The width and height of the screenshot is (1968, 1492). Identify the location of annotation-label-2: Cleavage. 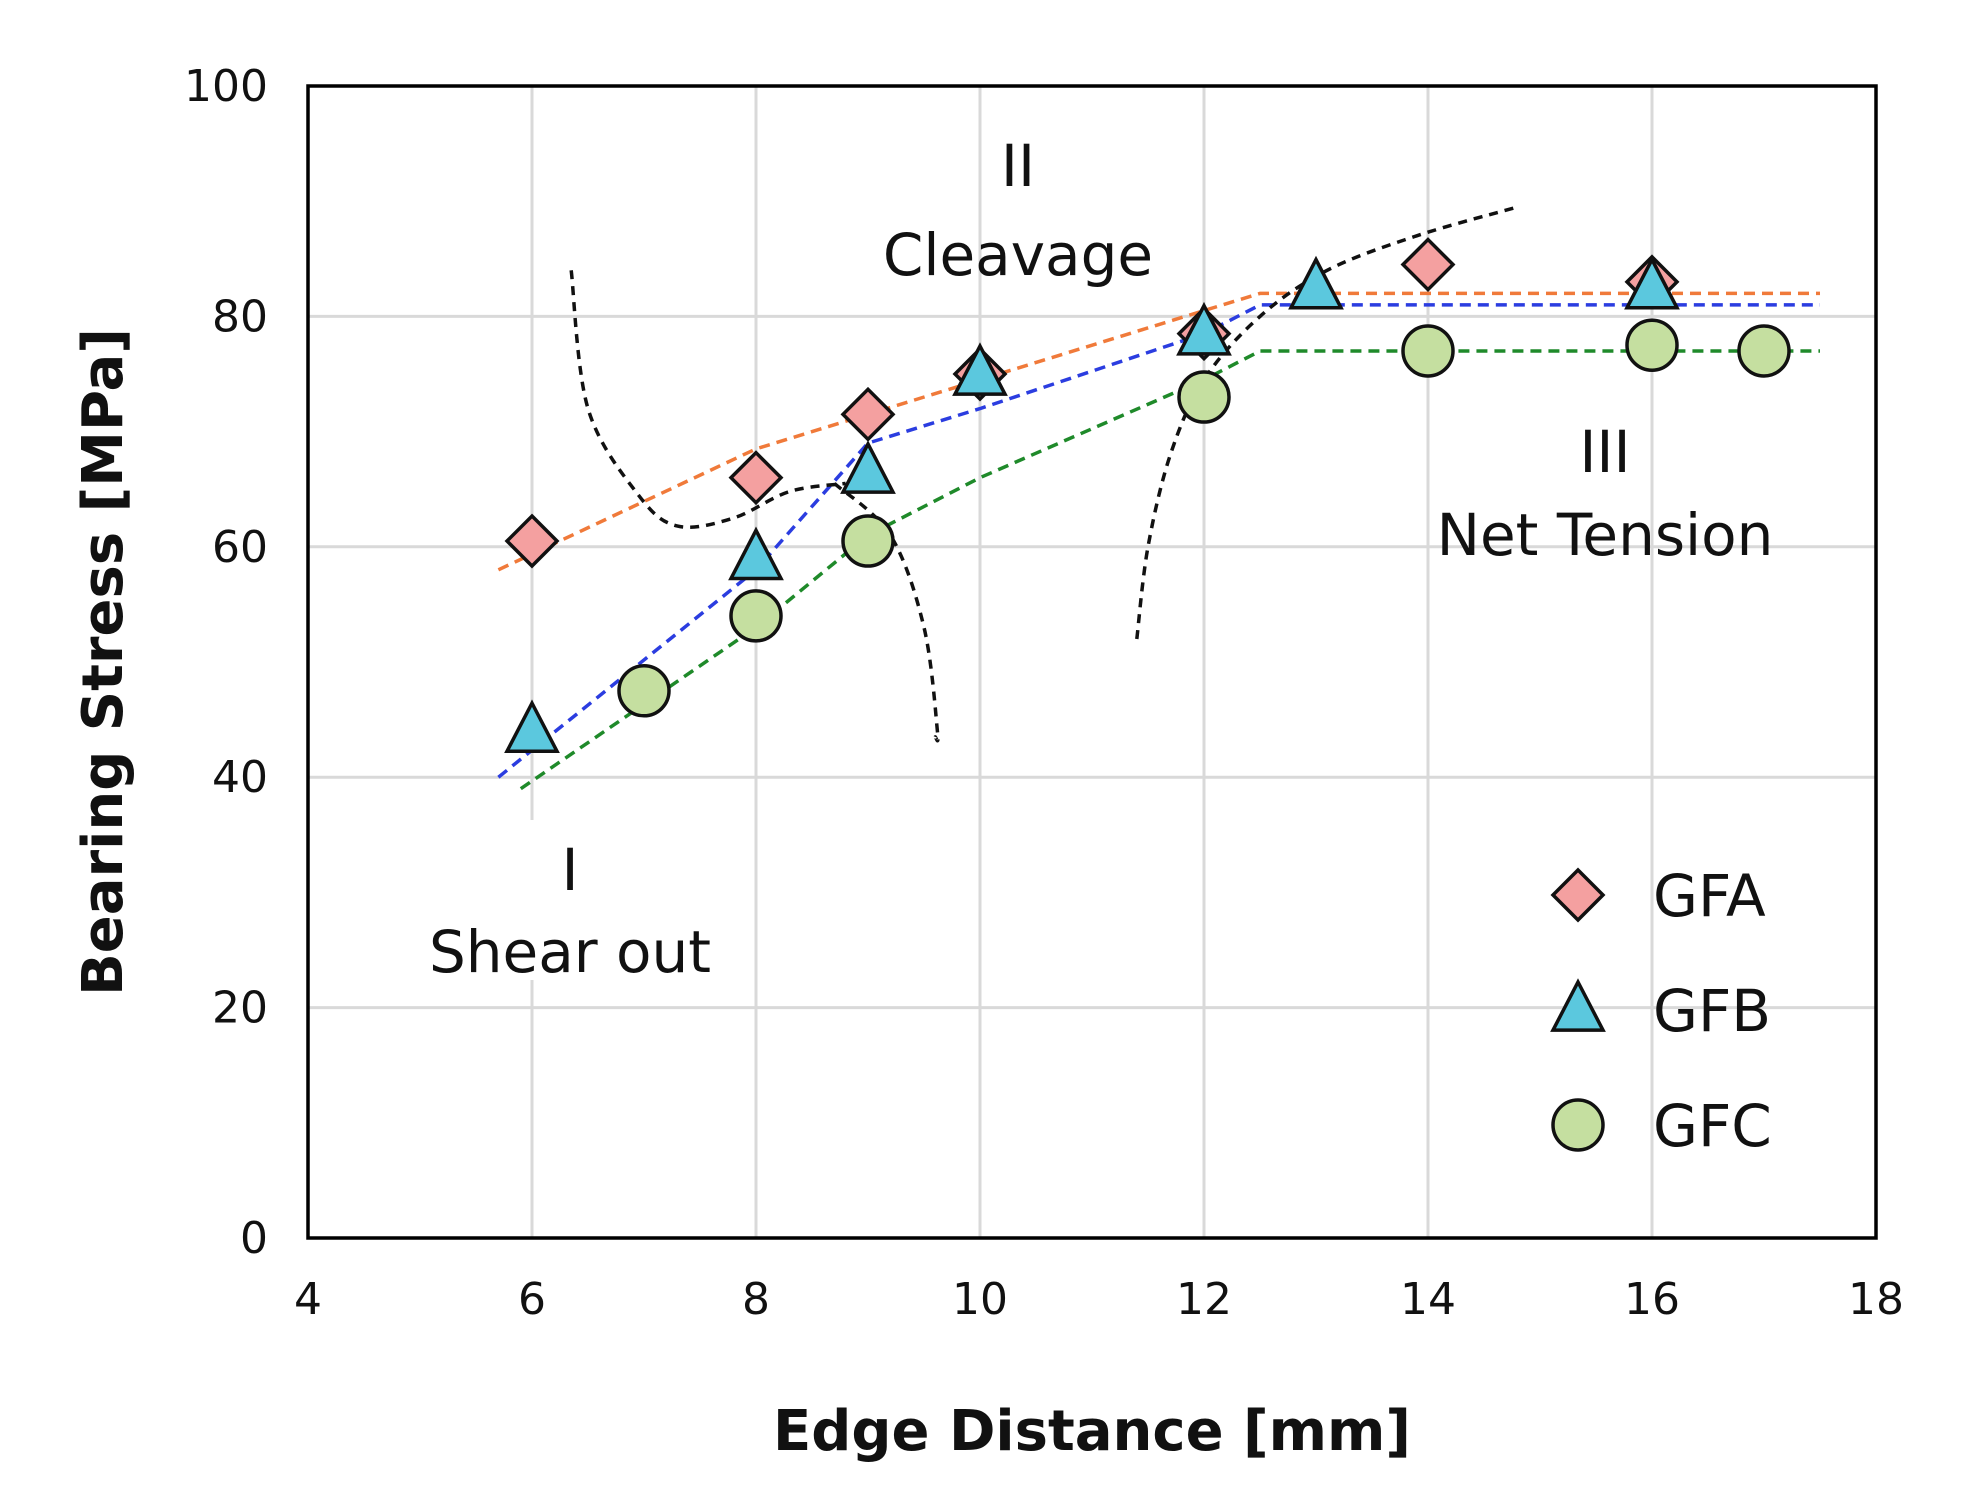
(1018, 255).